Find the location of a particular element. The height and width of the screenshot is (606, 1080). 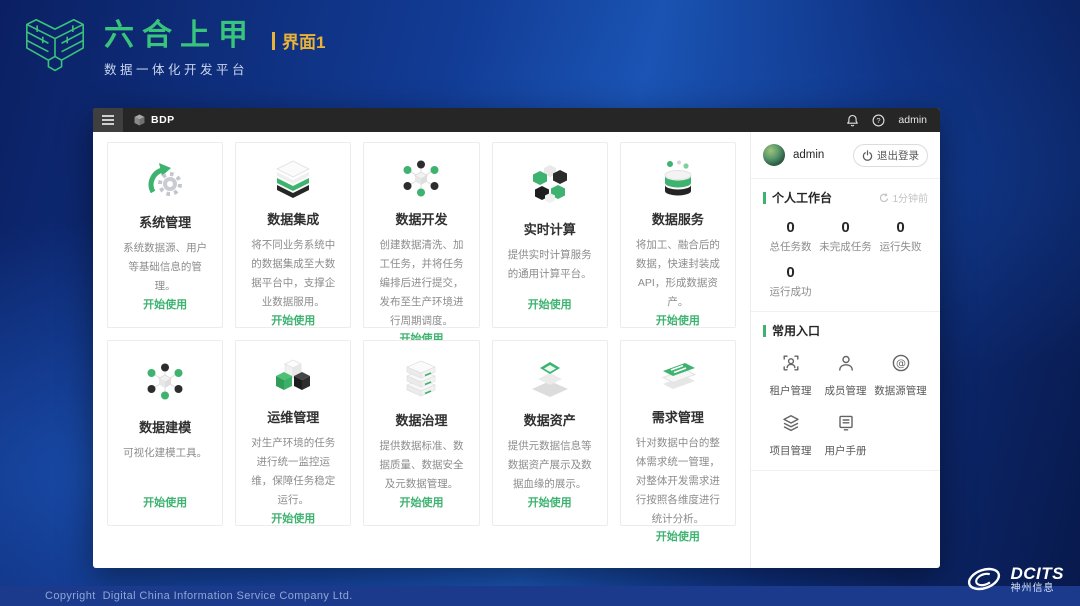

quick-entry-project: 项目管理 is located at coordinates (790, 435).